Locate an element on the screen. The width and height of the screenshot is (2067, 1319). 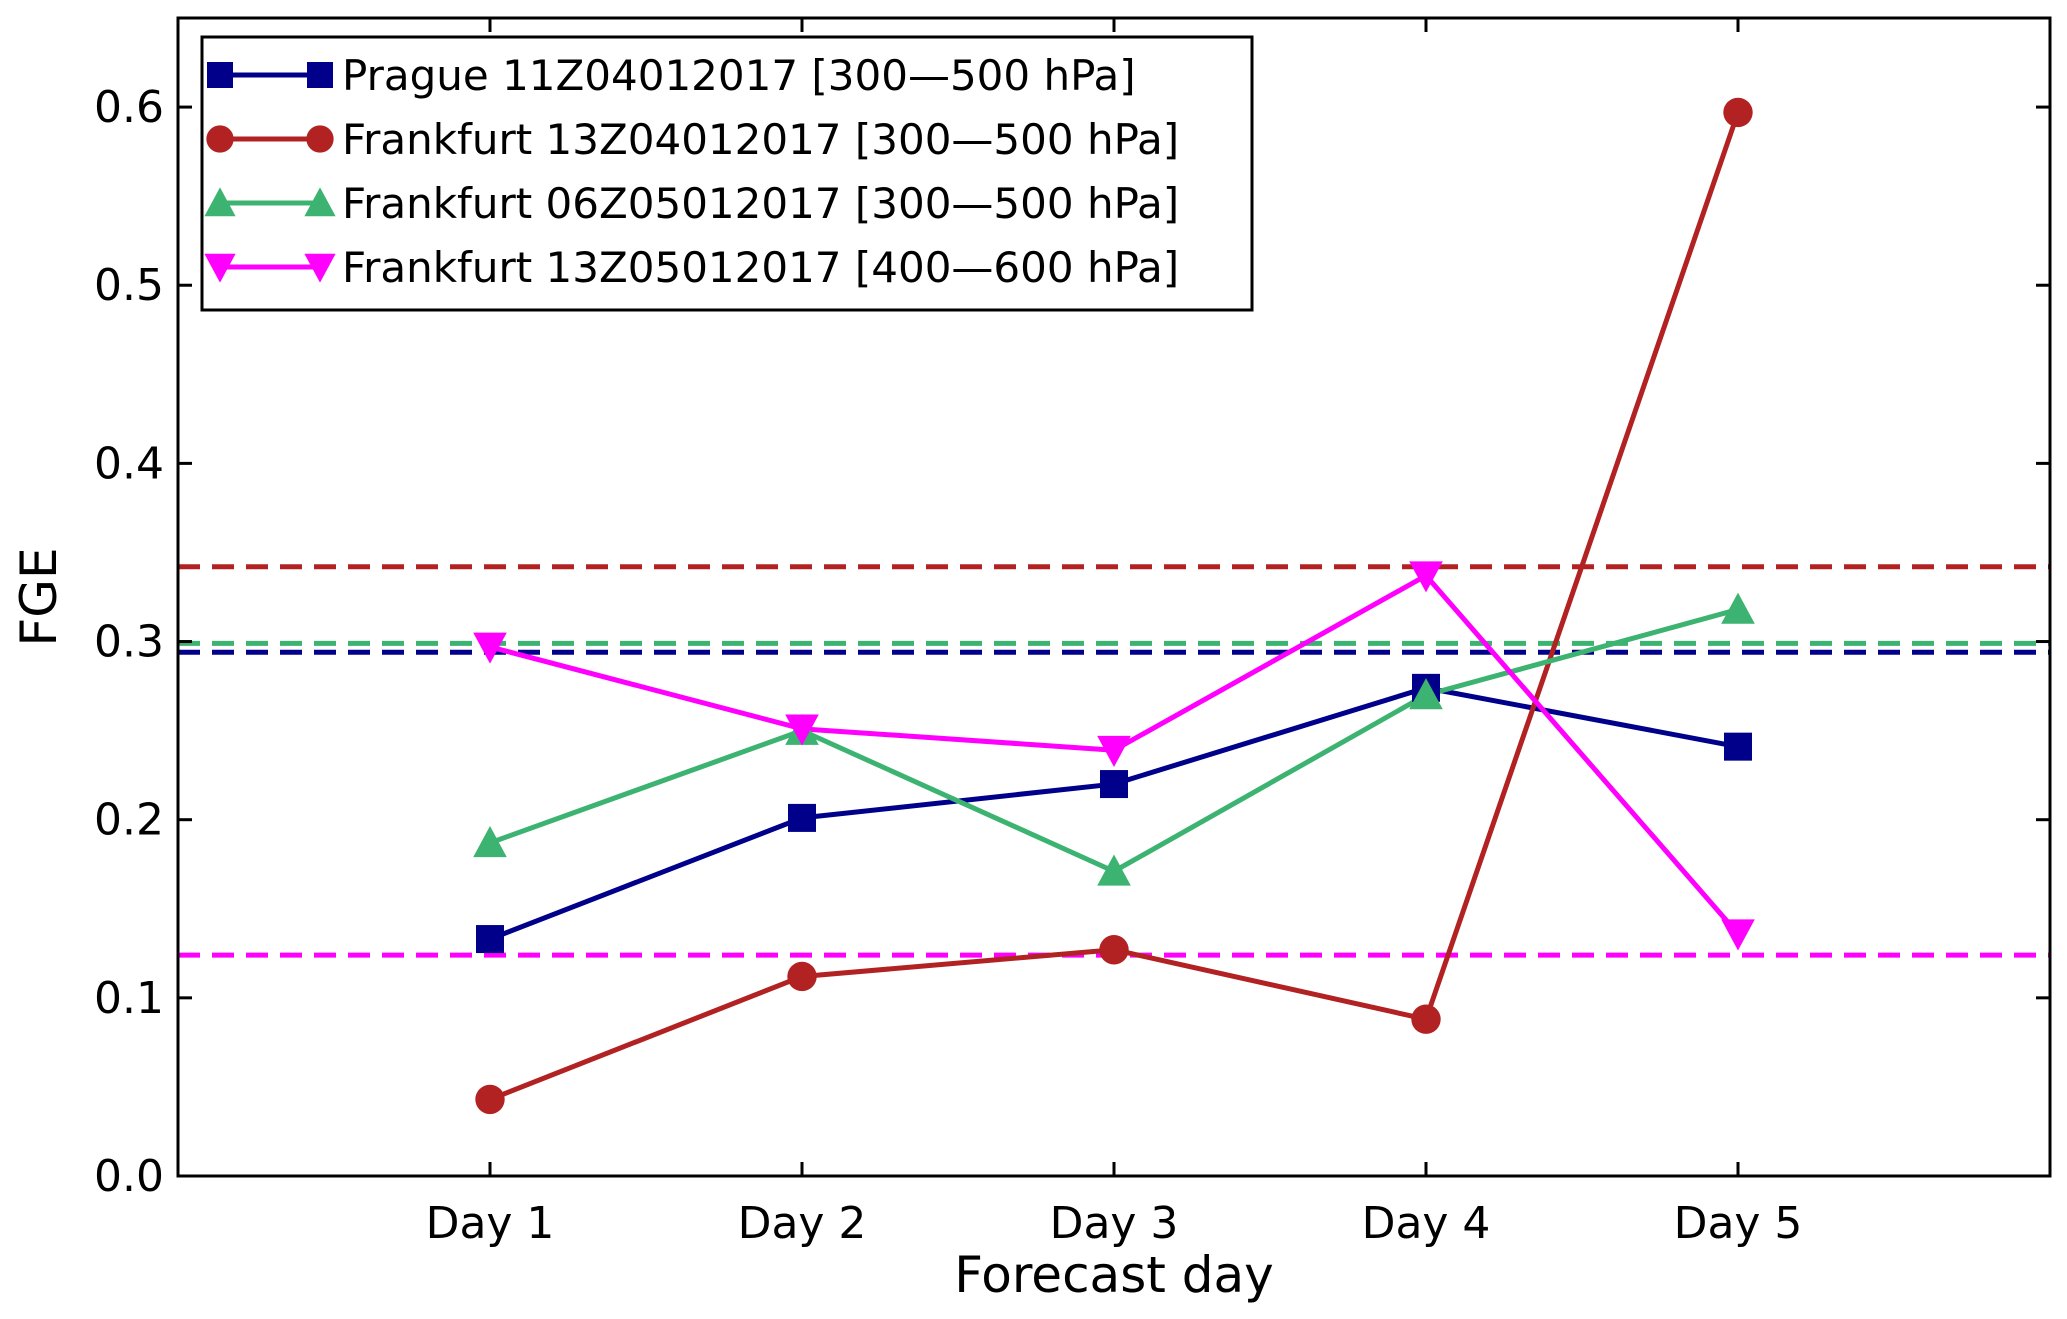
legend-marker-2-end is located at coordinates (320, 139).